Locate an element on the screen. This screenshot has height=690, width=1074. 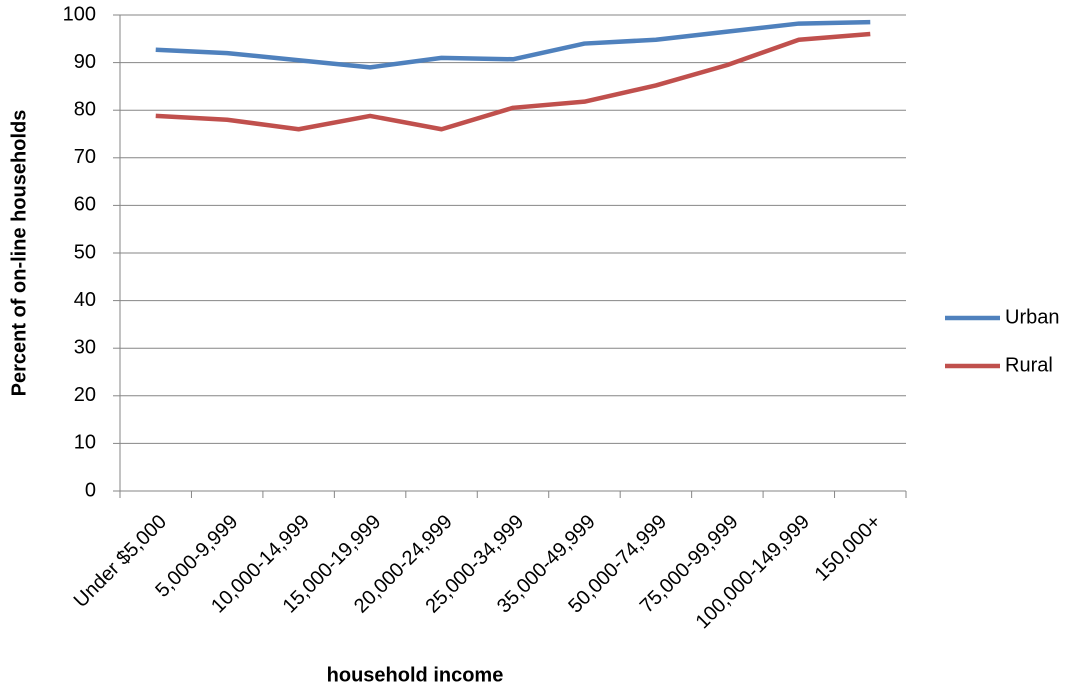
y-tick-label: 0 is located at coordinates (90, 490).